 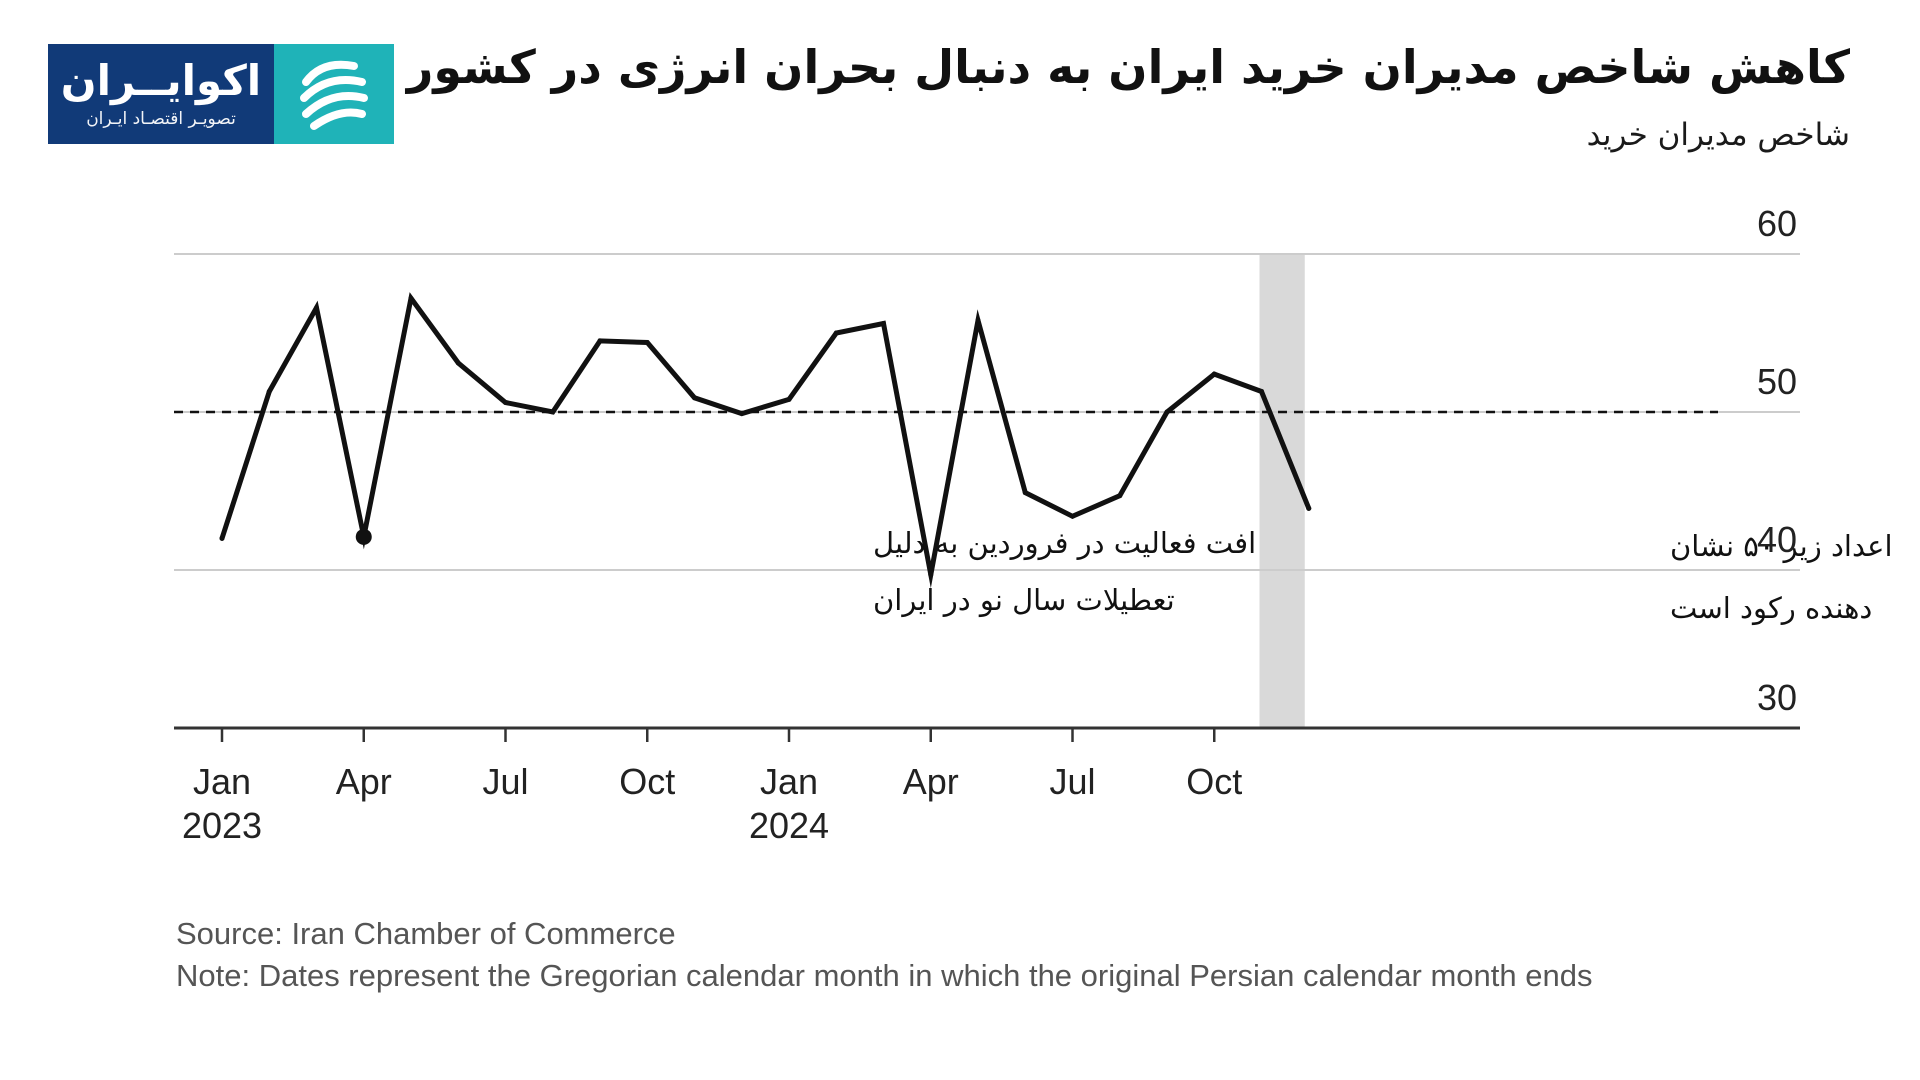 What do you see at coordinates (363, 536) in the screenshot?
I see `annotation-dot` at bounding box center [363, 536].